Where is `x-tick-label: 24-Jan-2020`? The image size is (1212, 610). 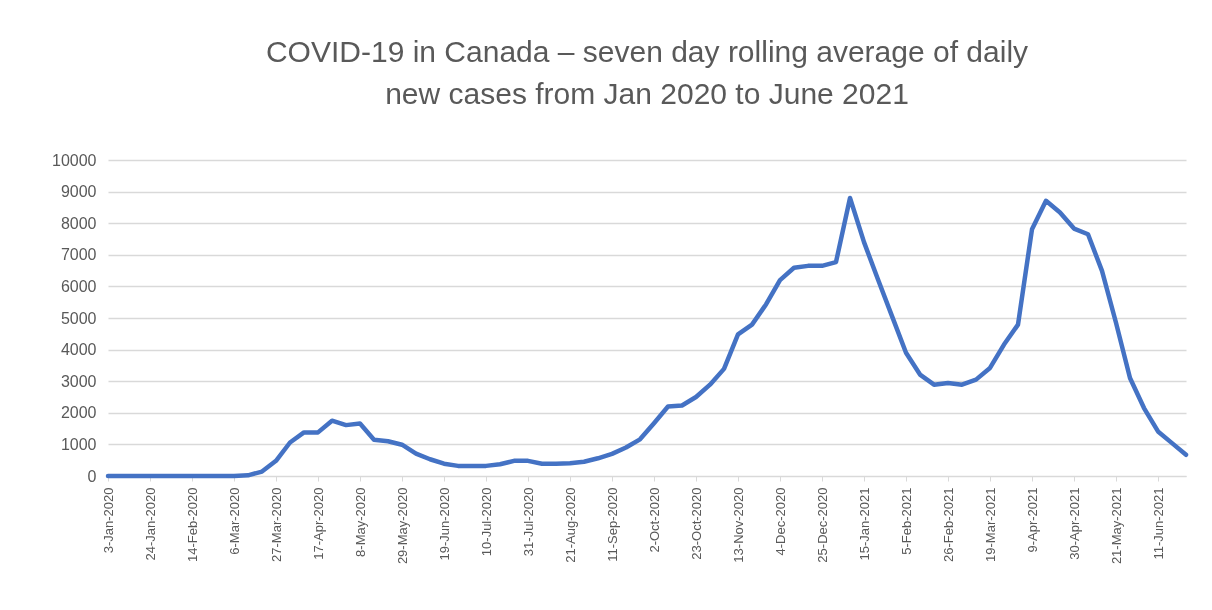
x-tick-label: 24-Jan-2020 is located at coordinates (150, 524).